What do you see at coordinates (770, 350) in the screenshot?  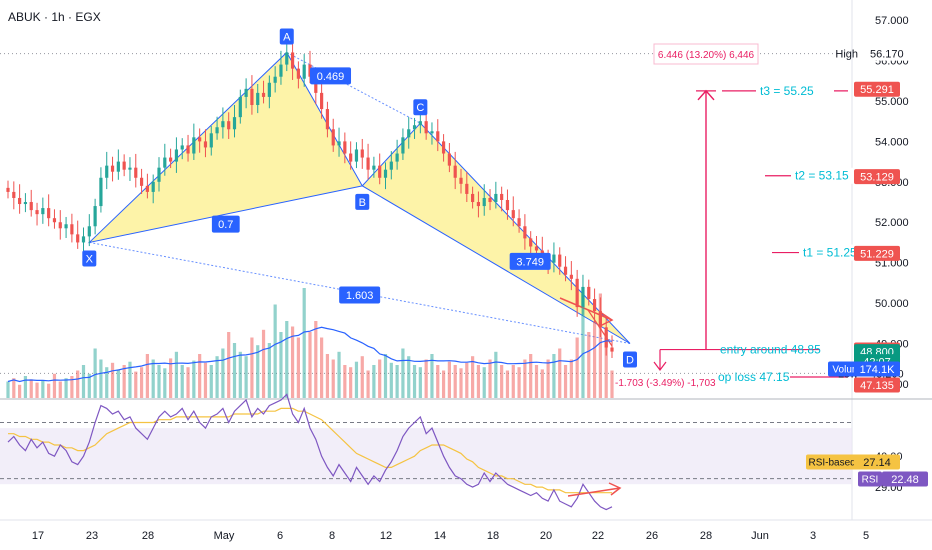 I see `target-annotation: entry around 48.85` at bounding box center [770, 350].